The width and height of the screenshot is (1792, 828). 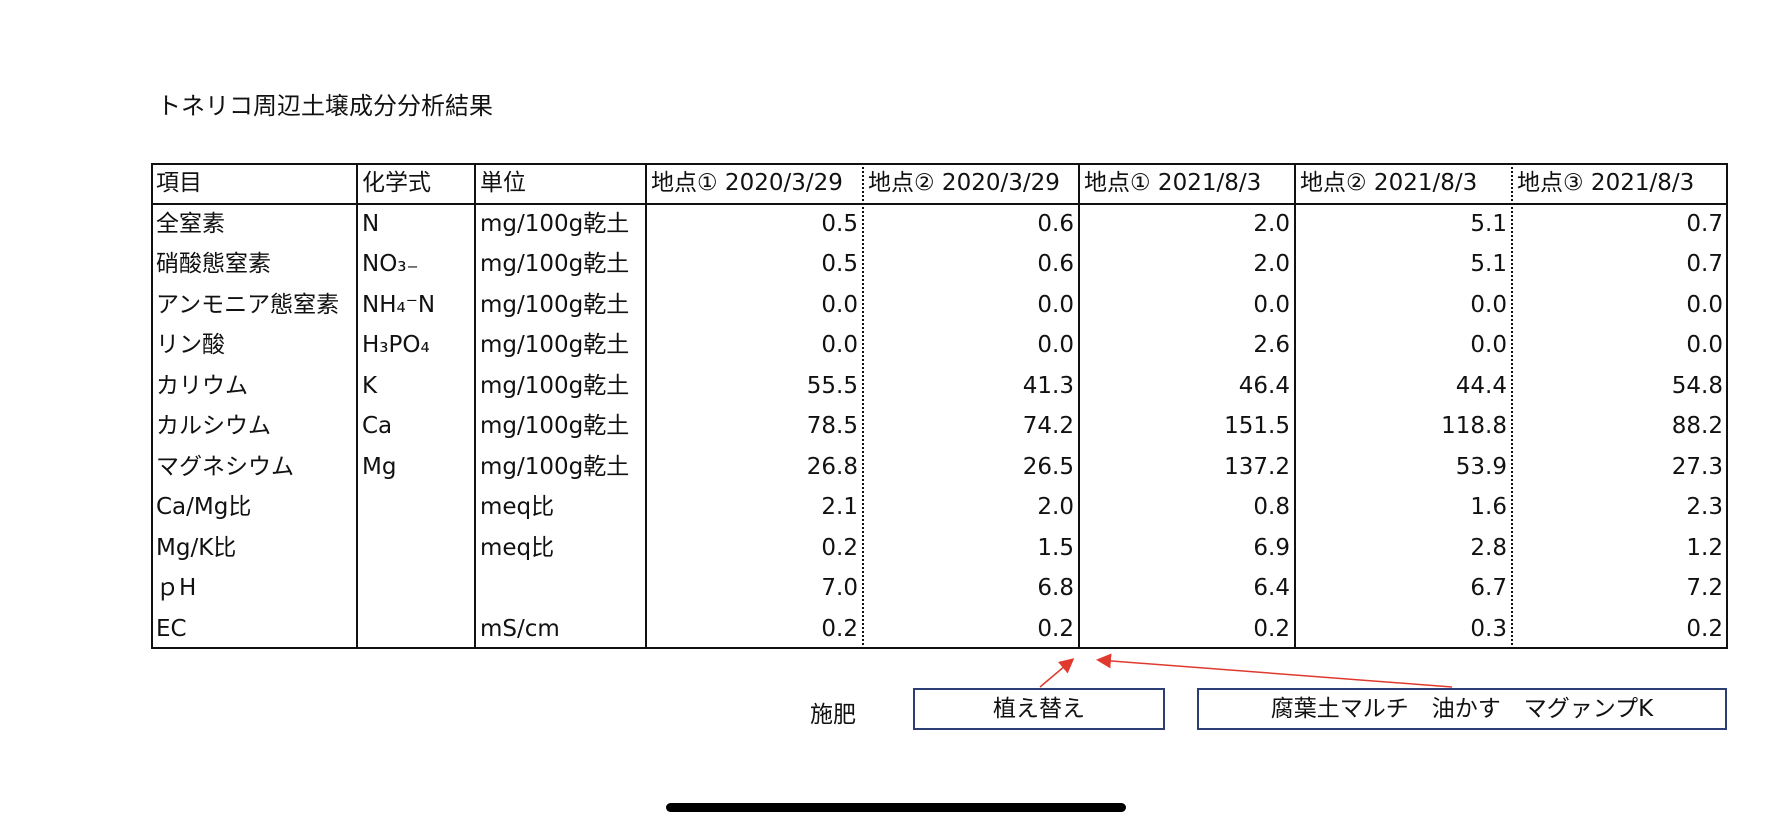 What do you see at coordinates (1697, 466) in the screenshot?
I see `table-cell: 27.3` at bounding box center [1697, 466].